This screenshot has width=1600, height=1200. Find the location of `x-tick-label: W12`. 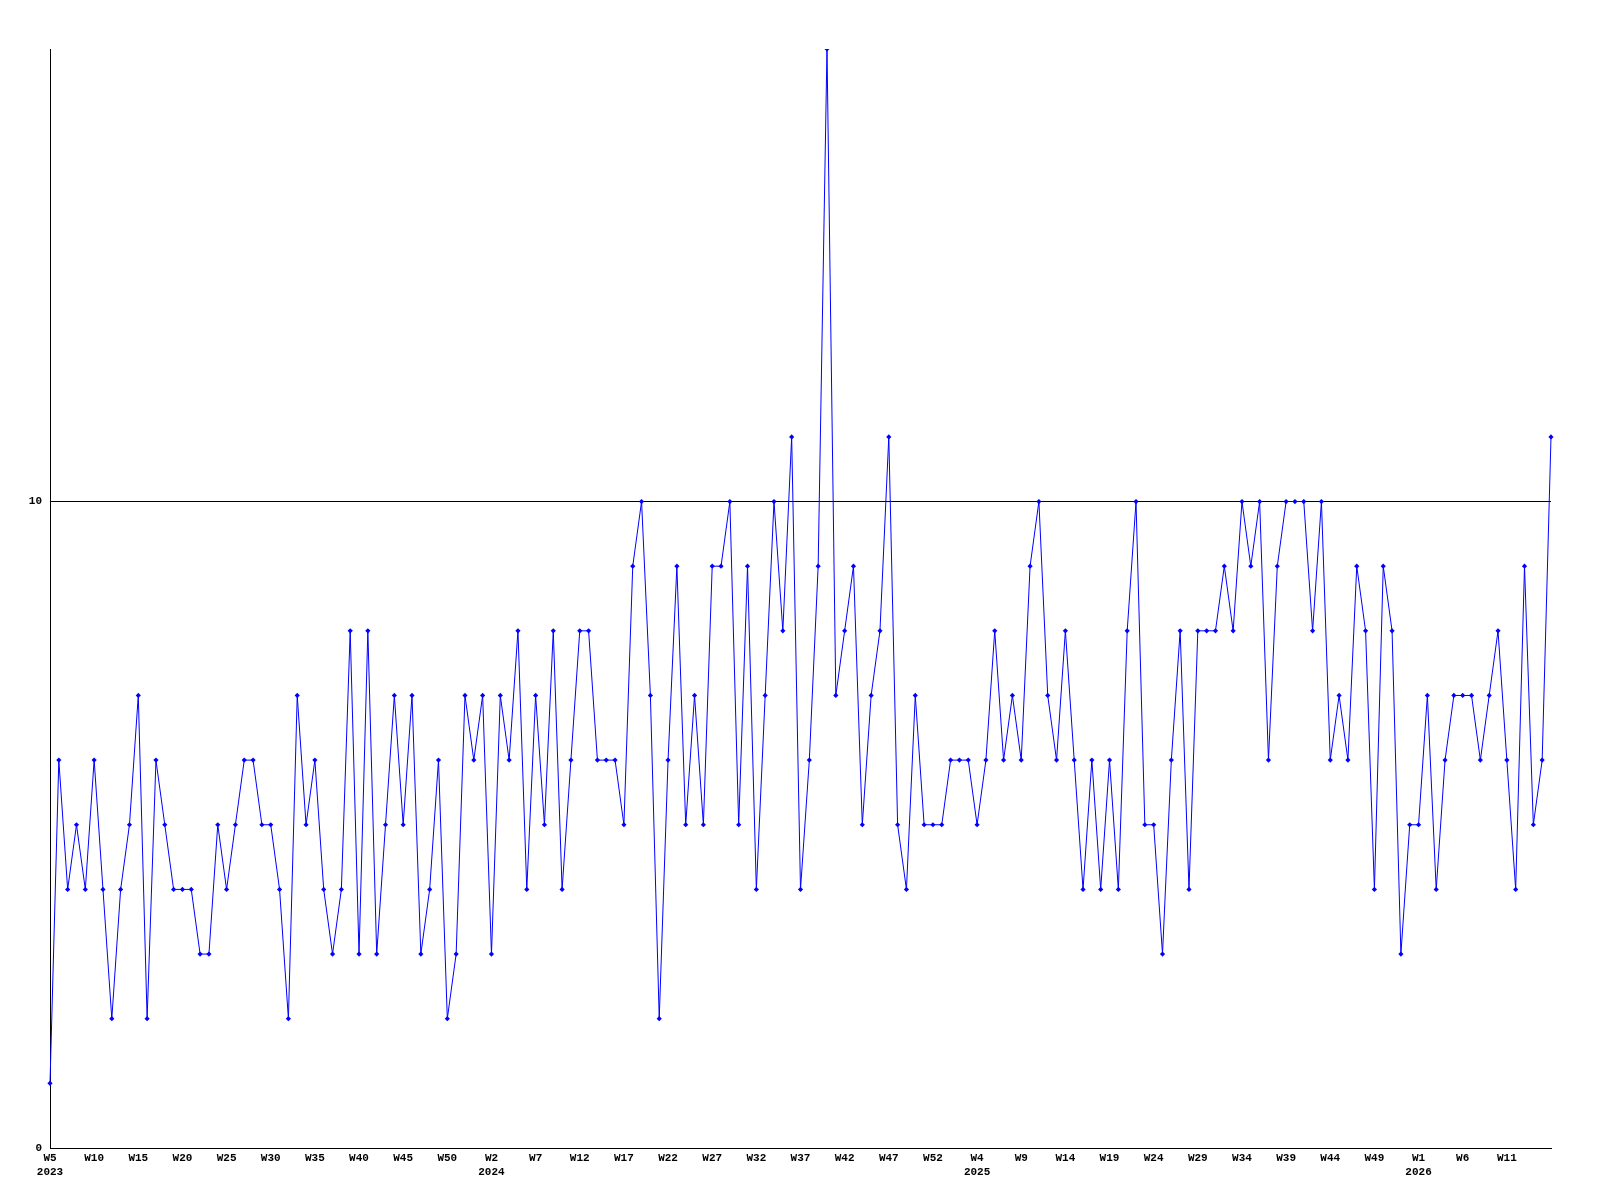

x-tick-label: W12 is located at coordinates (579, 1158).